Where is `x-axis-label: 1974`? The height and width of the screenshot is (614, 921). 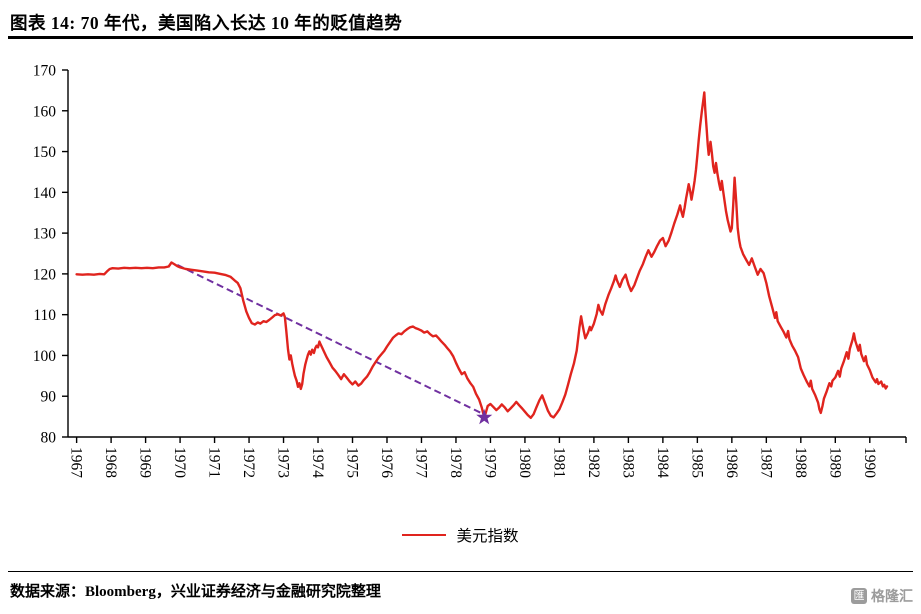 x-axis-label: 1974 is located at coordinates (317, 462).